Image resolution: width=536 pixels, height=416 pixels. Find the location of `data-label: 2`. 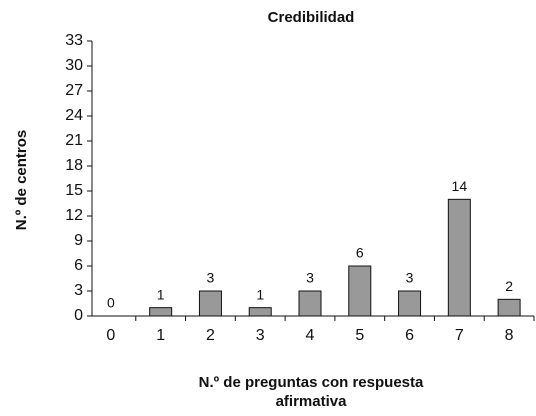

data-label: 2 is located at coordinates (509, 286).